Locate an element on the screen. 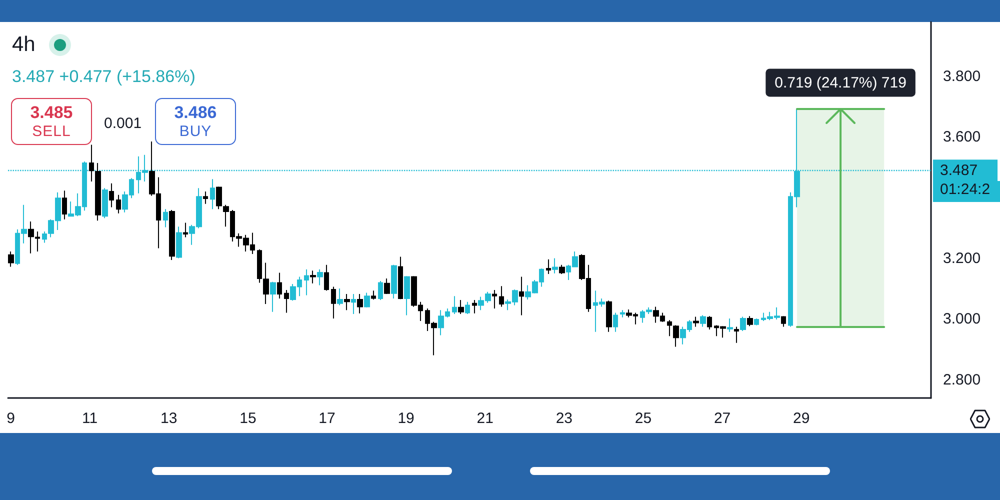  ref-line-label: 3.487 is located at coordinates (959, 171).